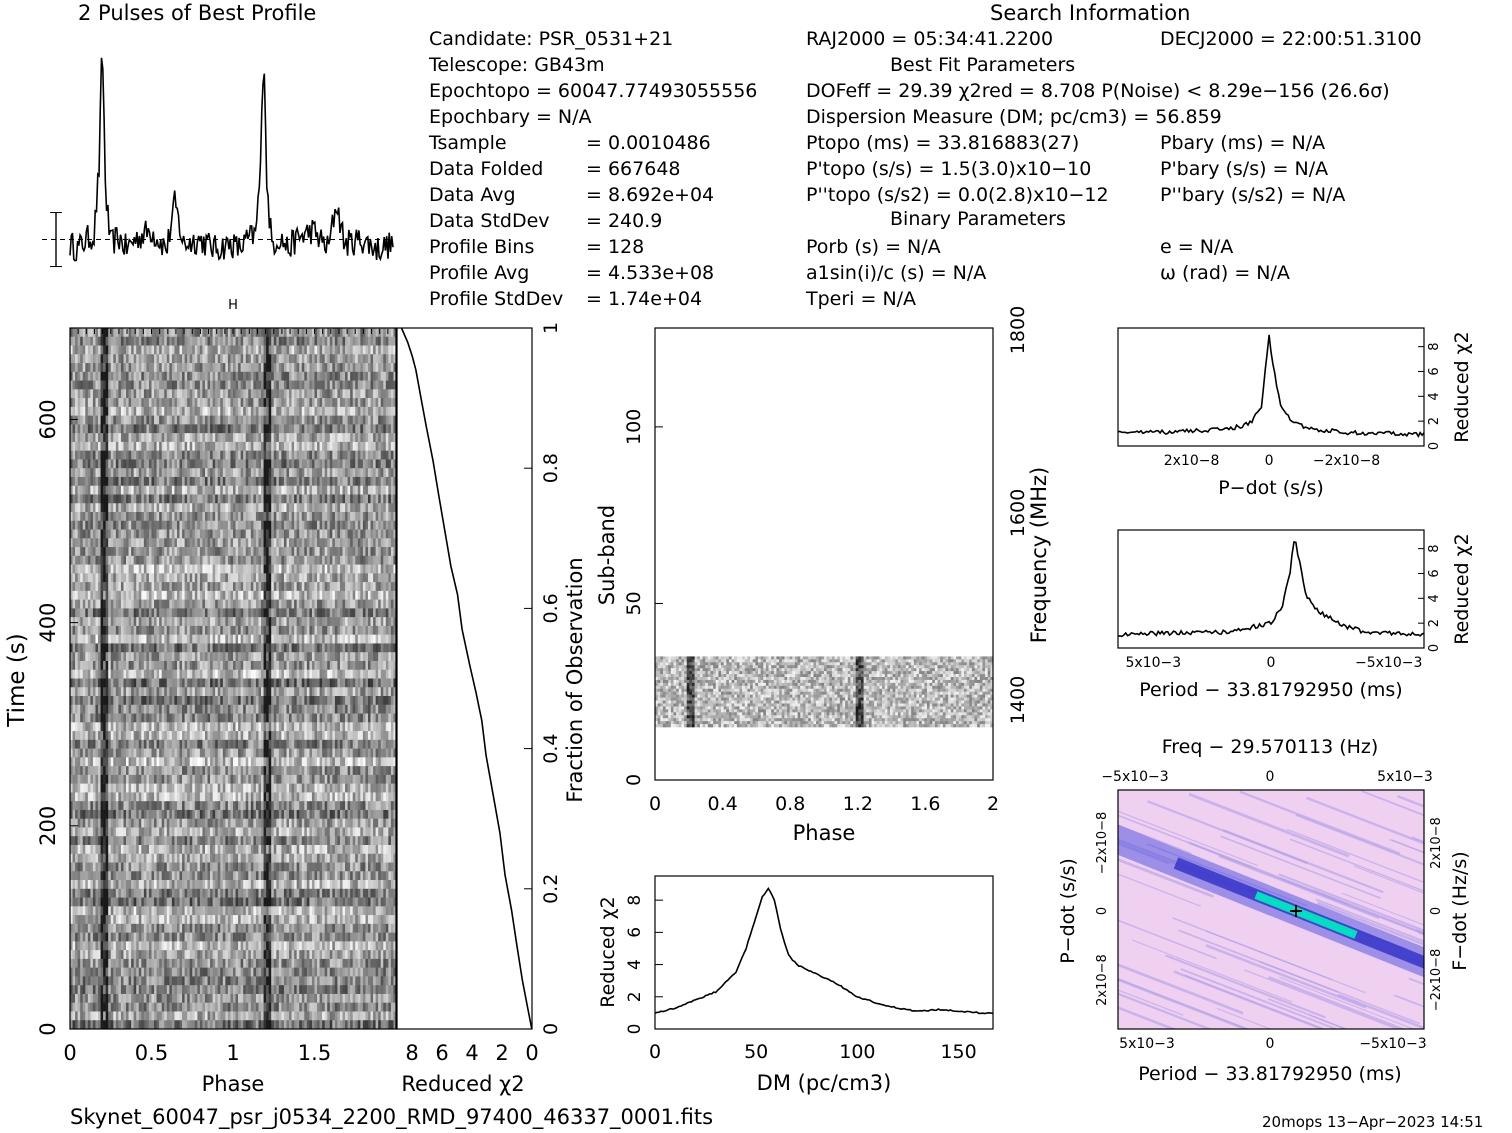 The image size is (1512, 1133). Describe the element at coordinates (551, 39) in the screenshot. I see `candidate-line: Candidate: PSR_0531+21` at that location.